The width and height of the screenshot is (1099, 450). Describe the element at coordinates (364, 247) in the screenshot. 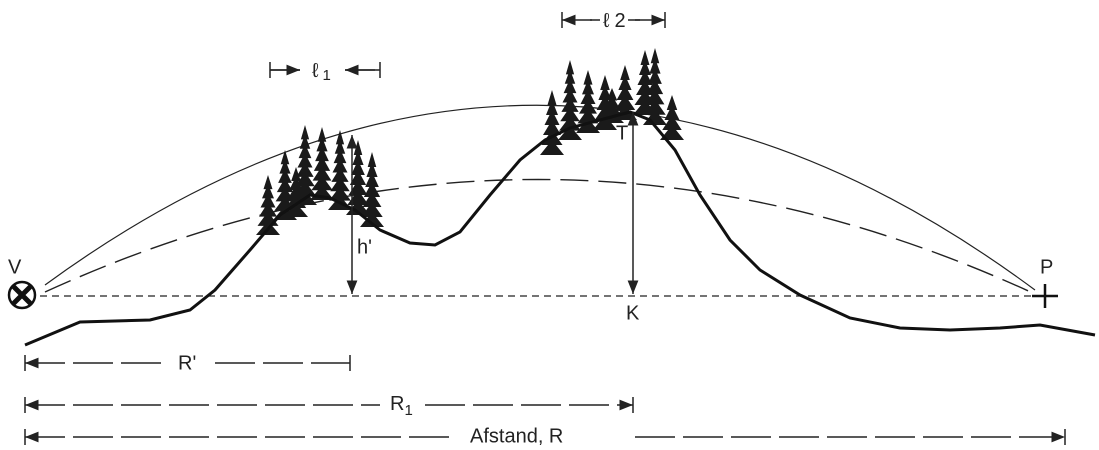

I see `label-h: h'` at that location.